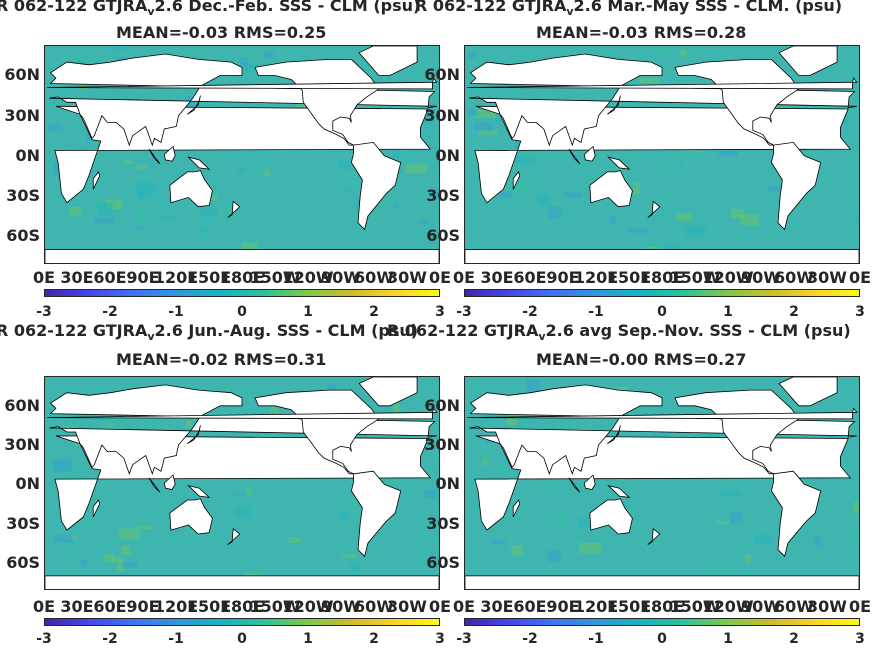 The height and width of the screenshot is (656, 875). Describe the element at coordinates (242, 312) in the screenshot. I see `colorbar-tick-label: 0` at that location.